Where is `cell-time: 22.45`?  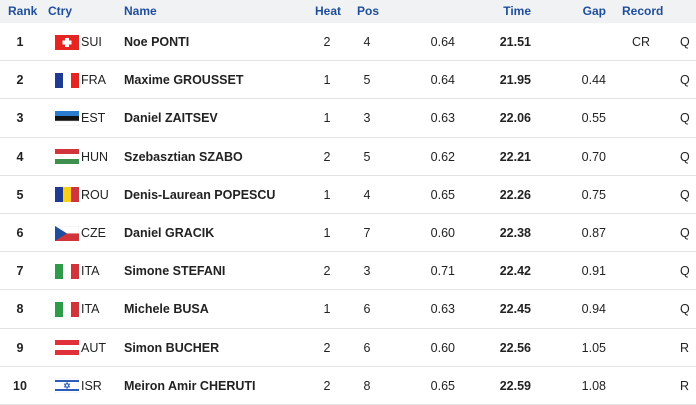
cell-time: 22.45 is located at coordinates (515, 309).